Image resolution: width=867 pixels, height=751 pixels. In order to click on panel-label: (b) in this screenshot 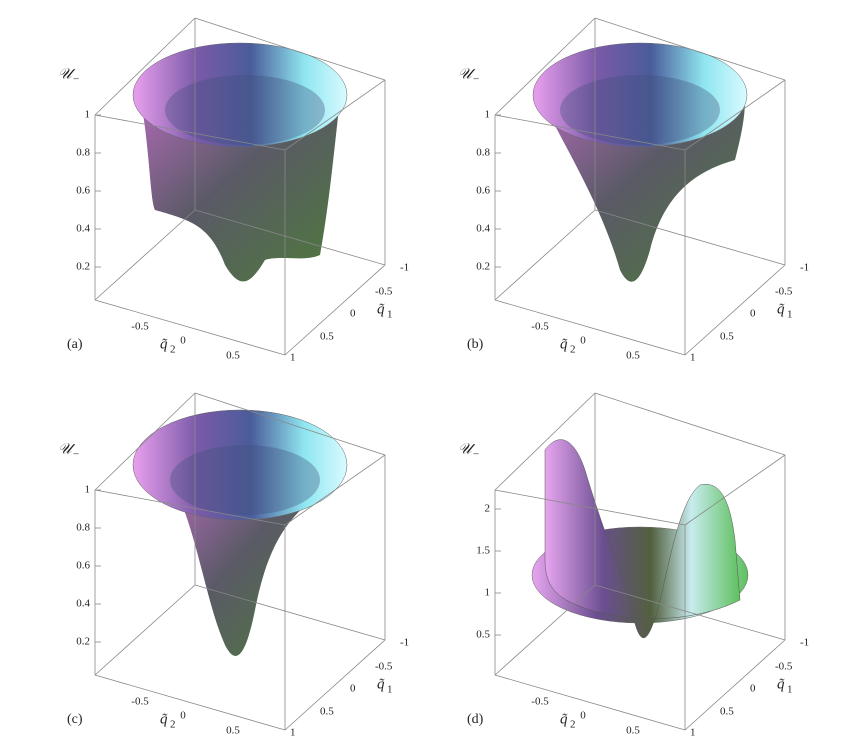, I will do `click(475, 344)`.